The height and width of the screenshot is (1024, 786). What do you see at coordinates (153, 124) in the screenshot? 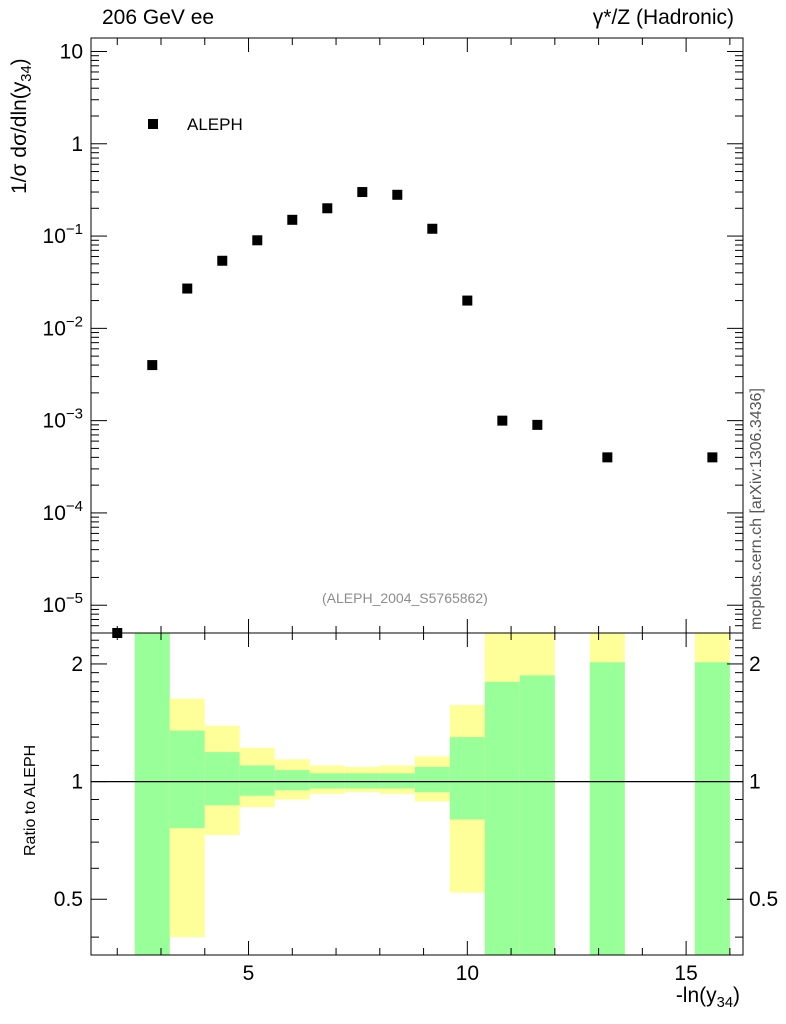
I see `legend-marker` at bounding box center [153, 124].